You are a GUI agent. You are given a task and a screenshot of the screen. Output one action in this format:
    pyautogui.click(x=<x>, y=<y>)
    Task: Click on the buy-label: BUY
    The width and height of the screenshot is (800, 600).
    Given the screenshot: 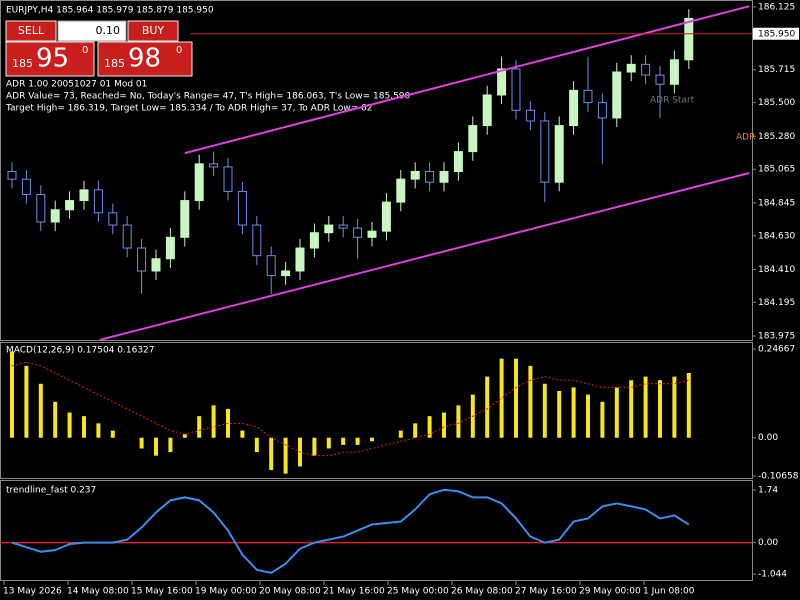 What is the action you would take?
    pyautogui.click(x=153, y=30)
    